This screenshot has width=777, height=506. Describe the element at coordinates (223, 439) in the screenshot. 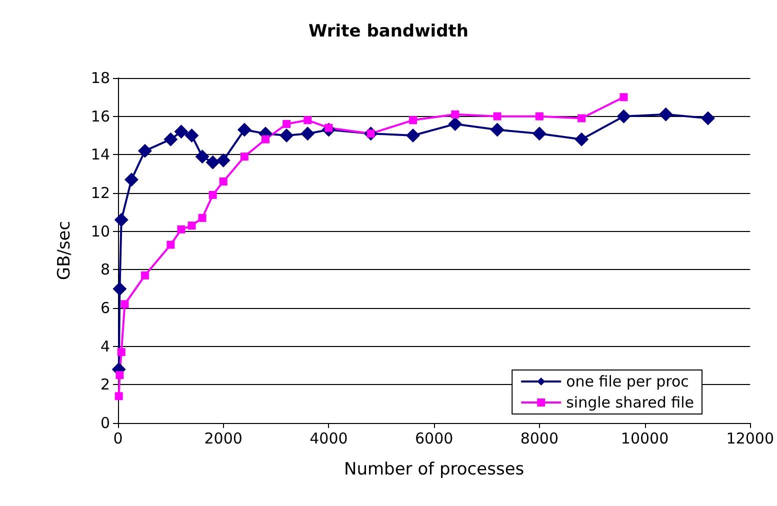

I see `x-tick-label: 2000` at that location.